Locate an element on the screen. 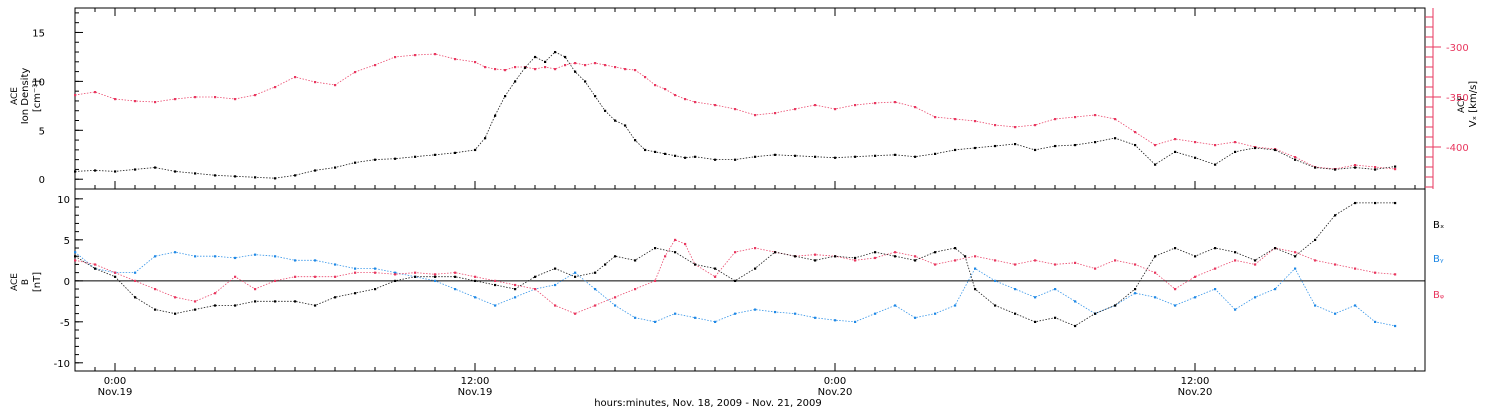 Image resolution: width=1500 pixels, height=410 pixels. top-left-label-line-2: Ion Density is located at coordinates (25, 96).